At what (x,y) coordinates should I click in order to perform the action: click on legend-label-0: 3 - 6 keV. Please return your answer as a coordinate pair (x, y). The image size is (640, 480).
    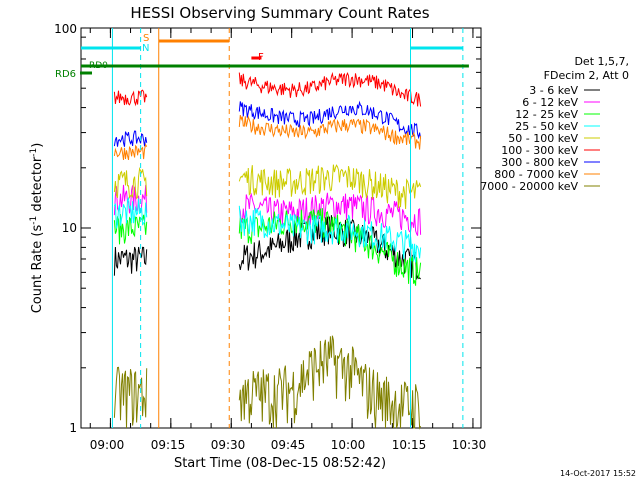
    Looking at the image, I should click on (553, 90).